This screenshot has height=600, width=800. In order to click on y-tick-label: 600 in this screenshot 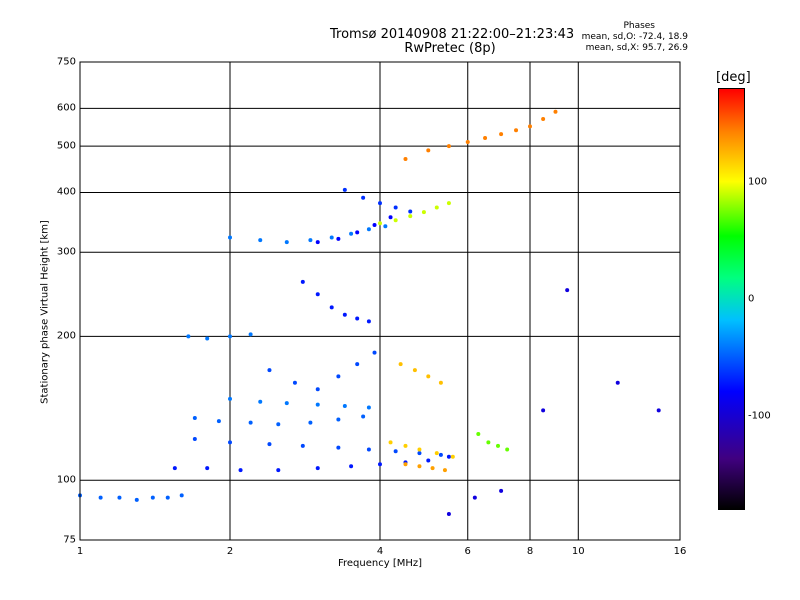, I will do `click(66, 108)`.